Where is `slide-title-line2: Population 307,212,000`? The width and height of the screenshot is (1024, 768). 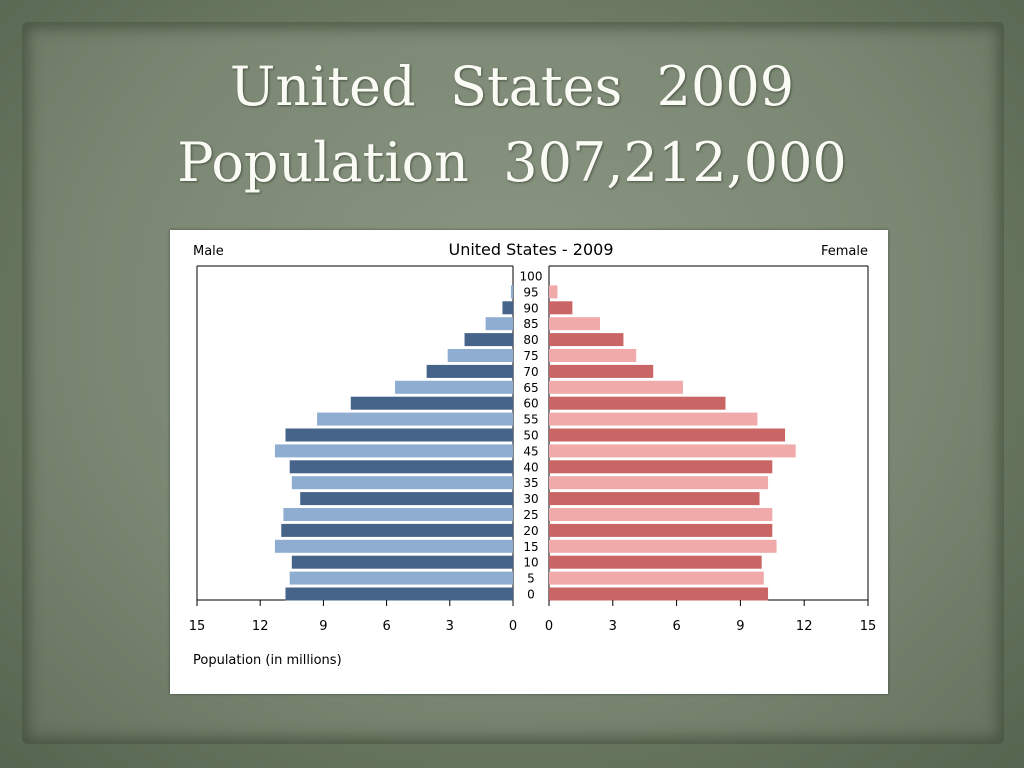
slide-title-line2: Population 307,212,000 is located at coordinates (512, 162).